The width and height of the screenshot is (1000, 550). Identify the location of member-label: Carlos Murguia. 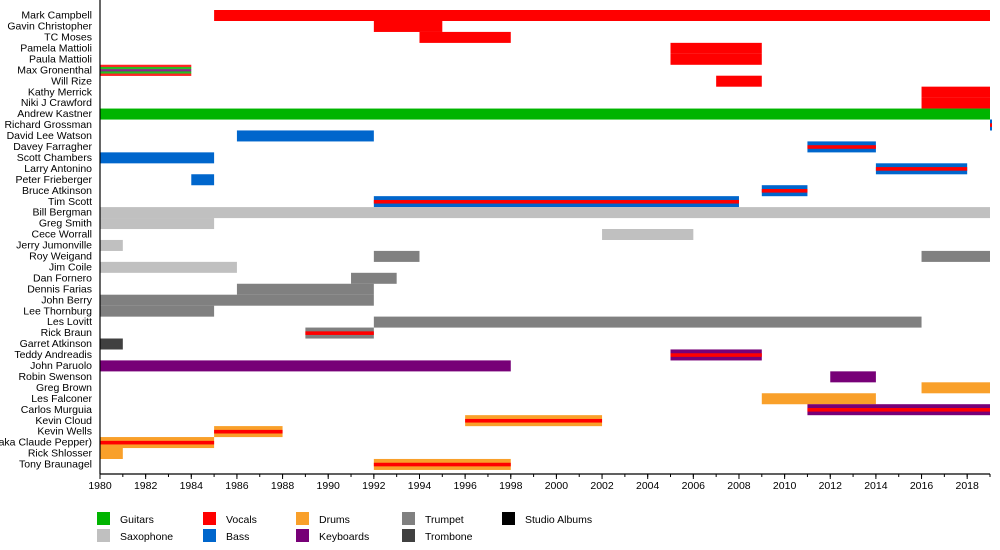
(56, 410).